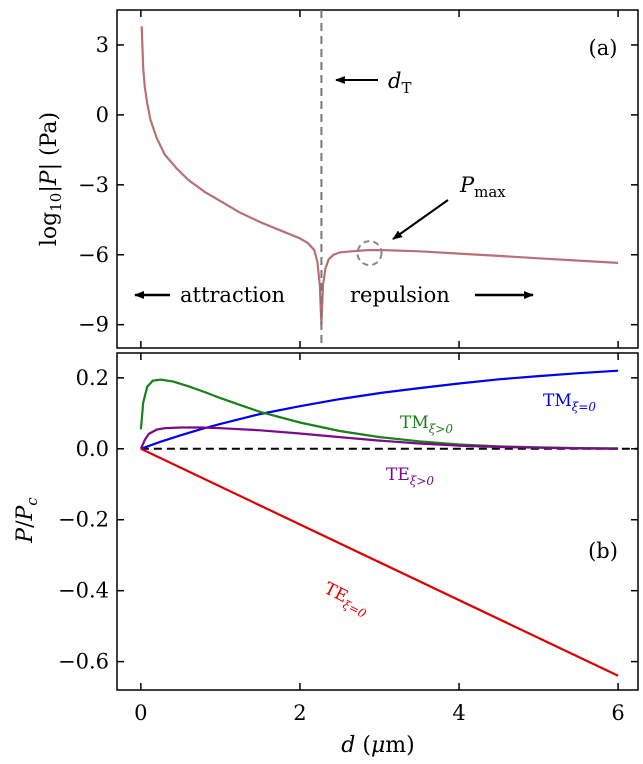 This screenshot has width=643, height=764. What do you see at coordinates (102, 115) in the screenshot?
I see `y-tick-label: 0` at bounding box center [102, 115].